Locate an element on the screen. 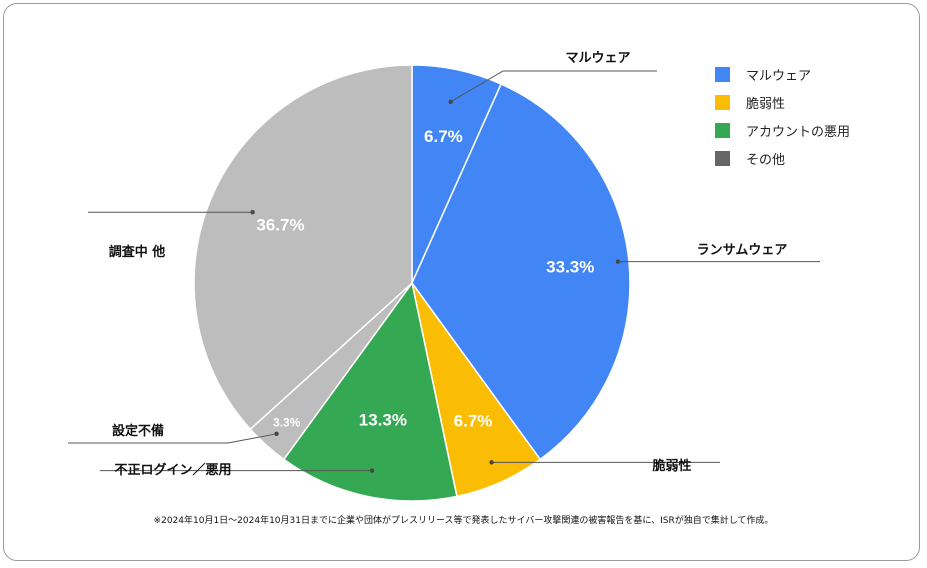 Image resolution: width=927 pixels, height=568 pixels. data-label-under-investigation: 36.7% is located at coordinates (280, 225).